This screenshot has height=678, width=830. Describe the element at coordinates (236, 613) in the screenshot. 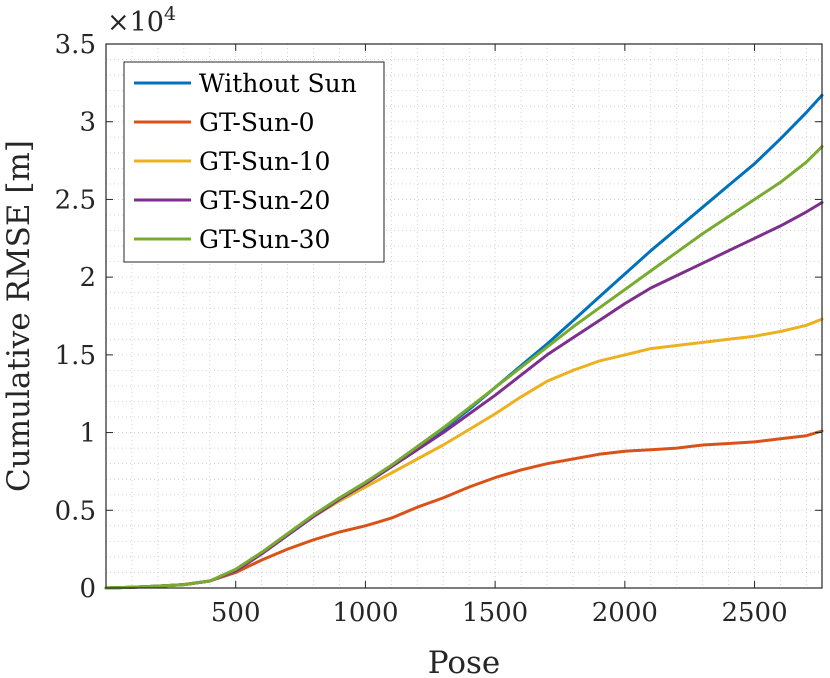

I see `x-tick-label: 500` at that location.